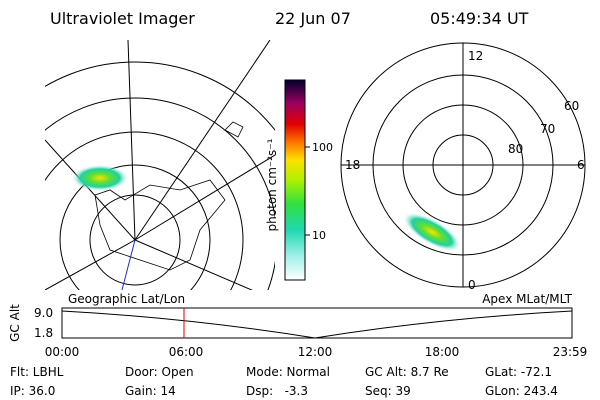  What do you see at coordinates (472, 285) in the screenshot?
I see `mlt-label: 0` at bounding box center [472, 285].